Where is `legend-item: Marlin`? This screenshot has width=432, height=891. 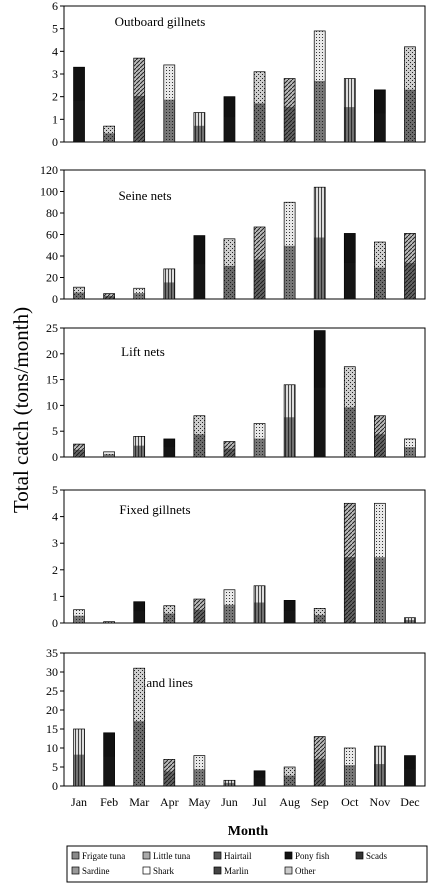
legend-item: Marlin is located at coordinates (231, 871).